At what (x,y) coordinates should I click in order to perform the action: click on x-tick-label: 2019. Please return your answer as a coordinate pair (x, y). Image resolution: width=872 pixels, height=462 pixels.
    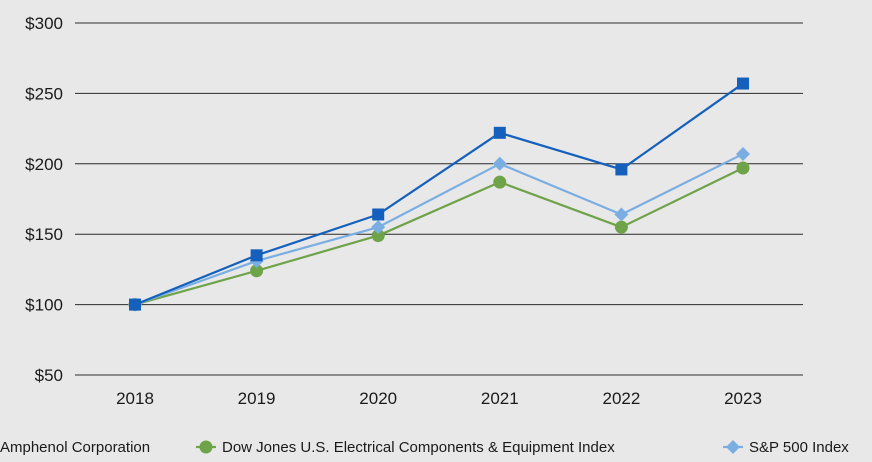
    Looking at the image, I should click on (257, 398).